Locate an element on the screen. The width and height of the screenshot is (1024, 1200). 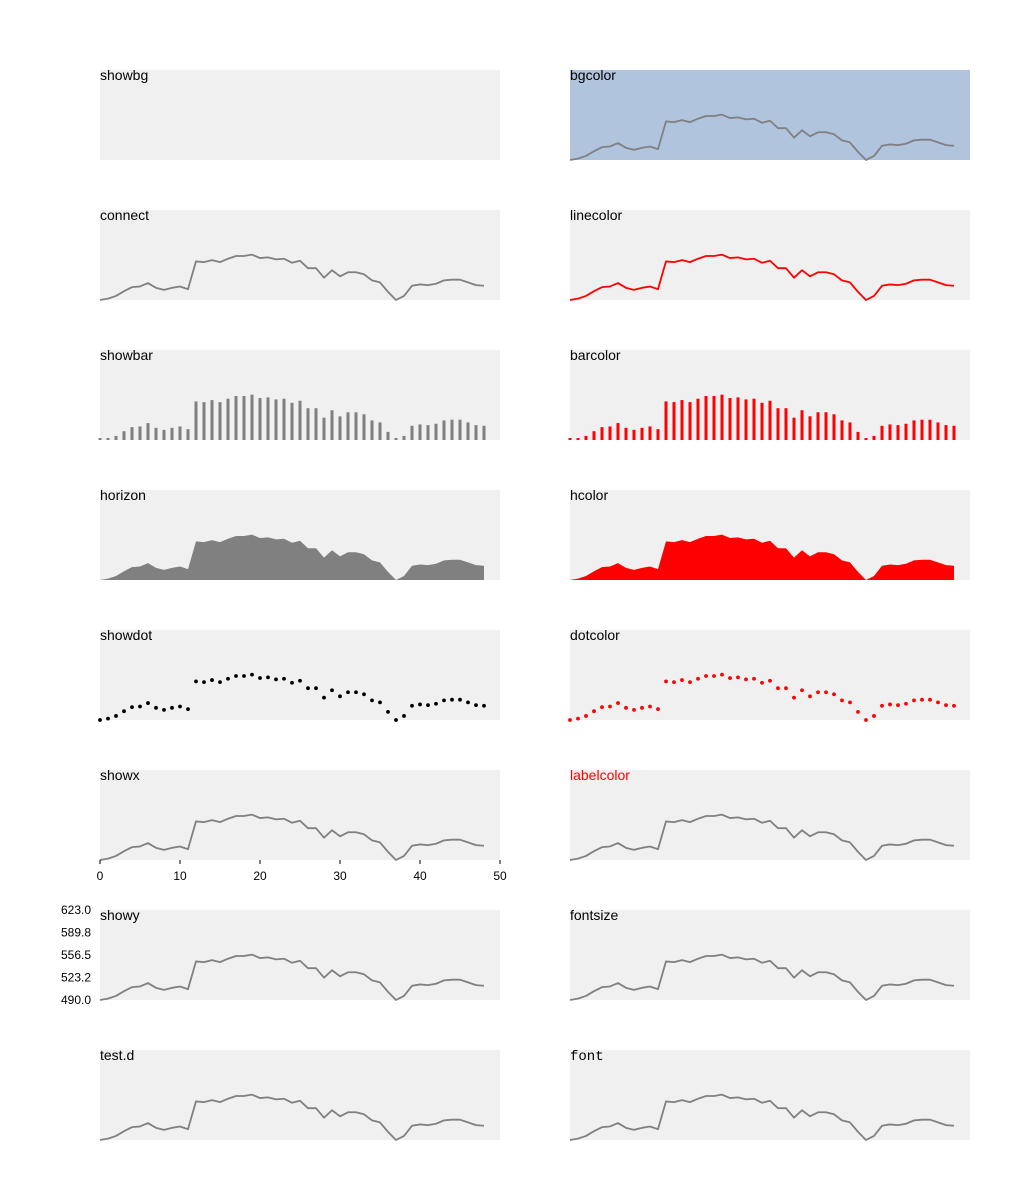
panel-label: font is located at coordinates (587, 1057).